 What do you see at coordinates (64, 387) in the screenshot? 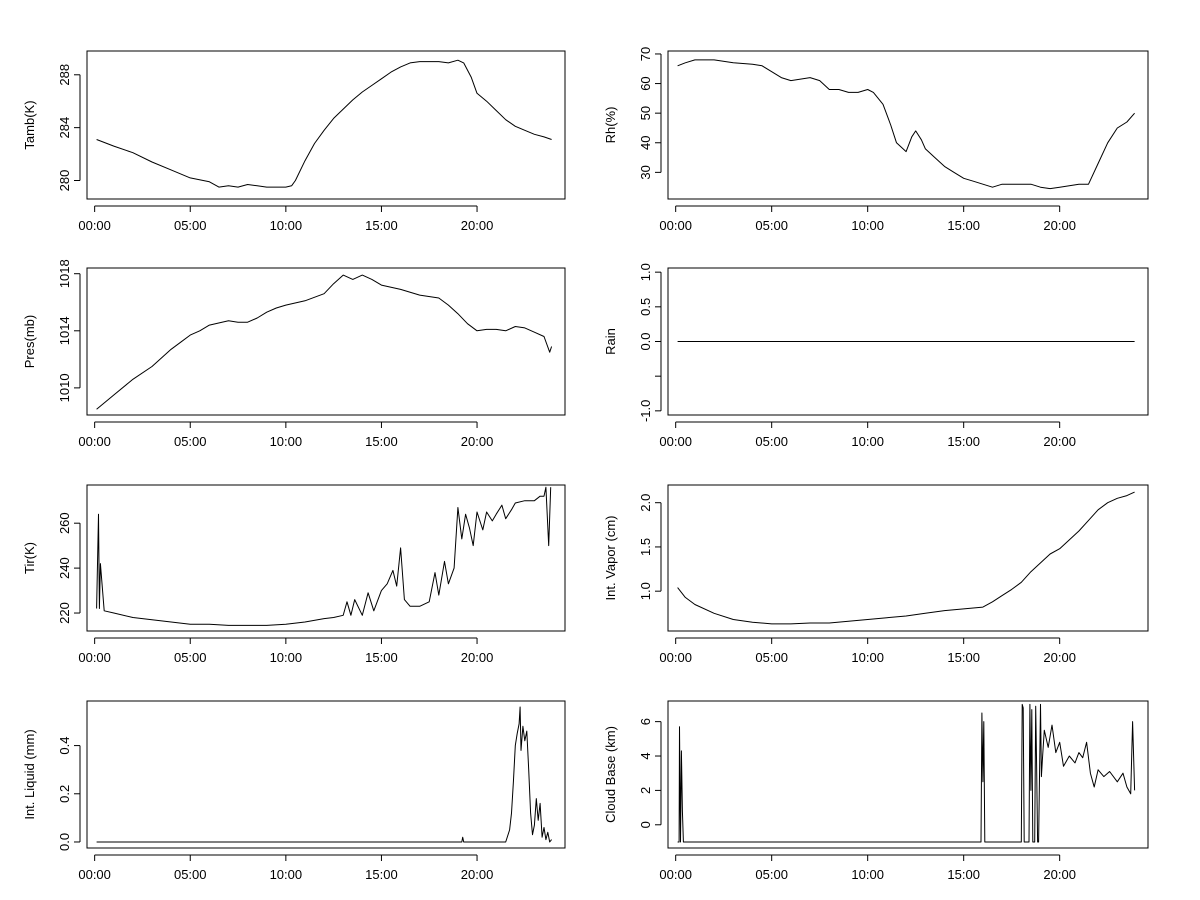
I see `y-tick-label: 1010` at bounding box center [64, 387].